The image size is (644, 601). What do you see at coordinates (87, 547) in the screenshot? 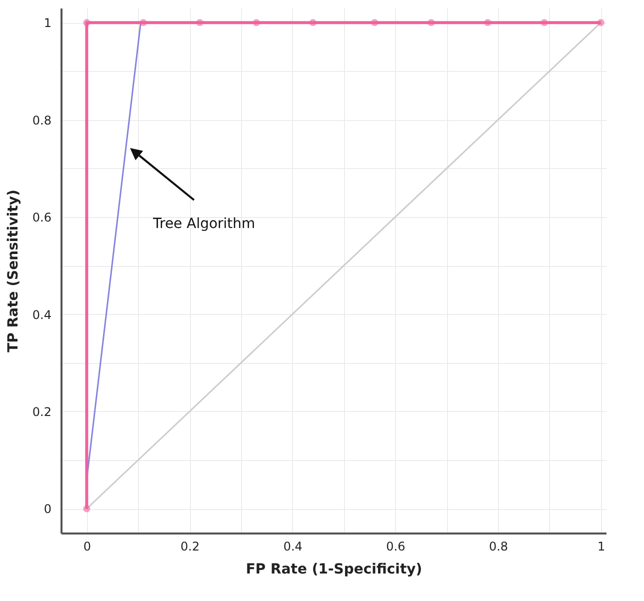
I see `x-tick-label: 0` at bounding box center [87, 547].